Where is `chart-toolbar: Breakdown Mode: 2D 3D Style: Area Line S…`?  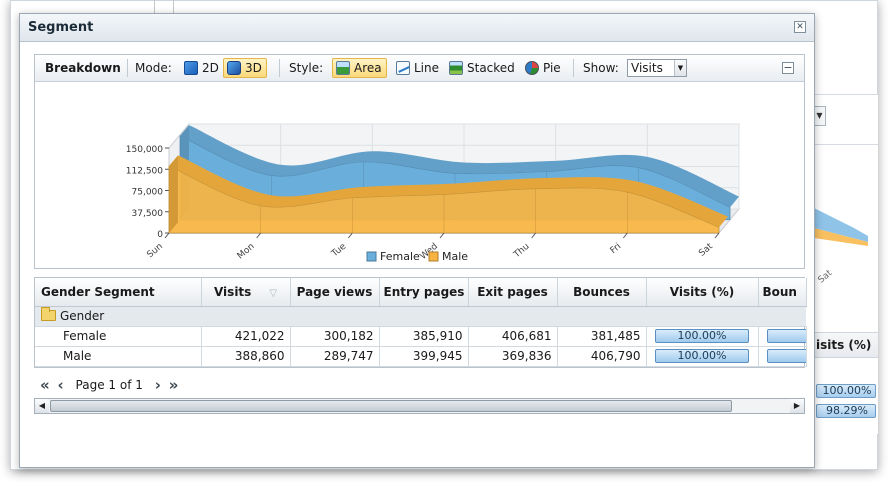 chart-toolbar: Breakdown Mode: 2D 3D Style: Area Line S… is located at coordinates (419, 68).